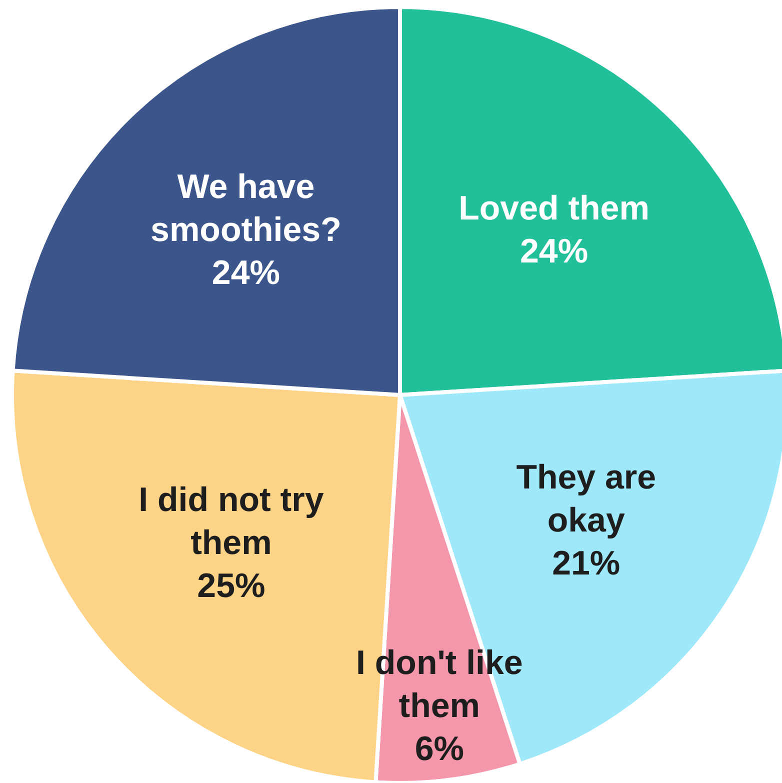 The image size is (782, 783). What do you see at coordinates (231, 585) in the screenshot?
I see `data-label: 25%` at bounding box center [231, 585].